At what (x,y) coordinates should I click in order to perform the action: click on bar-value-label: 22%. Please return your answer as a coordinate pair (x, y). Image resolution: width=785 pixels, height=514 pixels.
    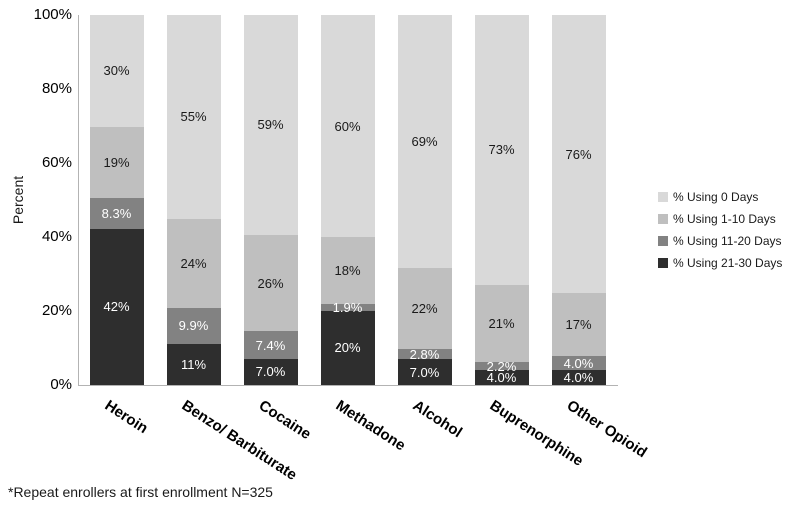
    Looking at the image, I should click on (424, 309).